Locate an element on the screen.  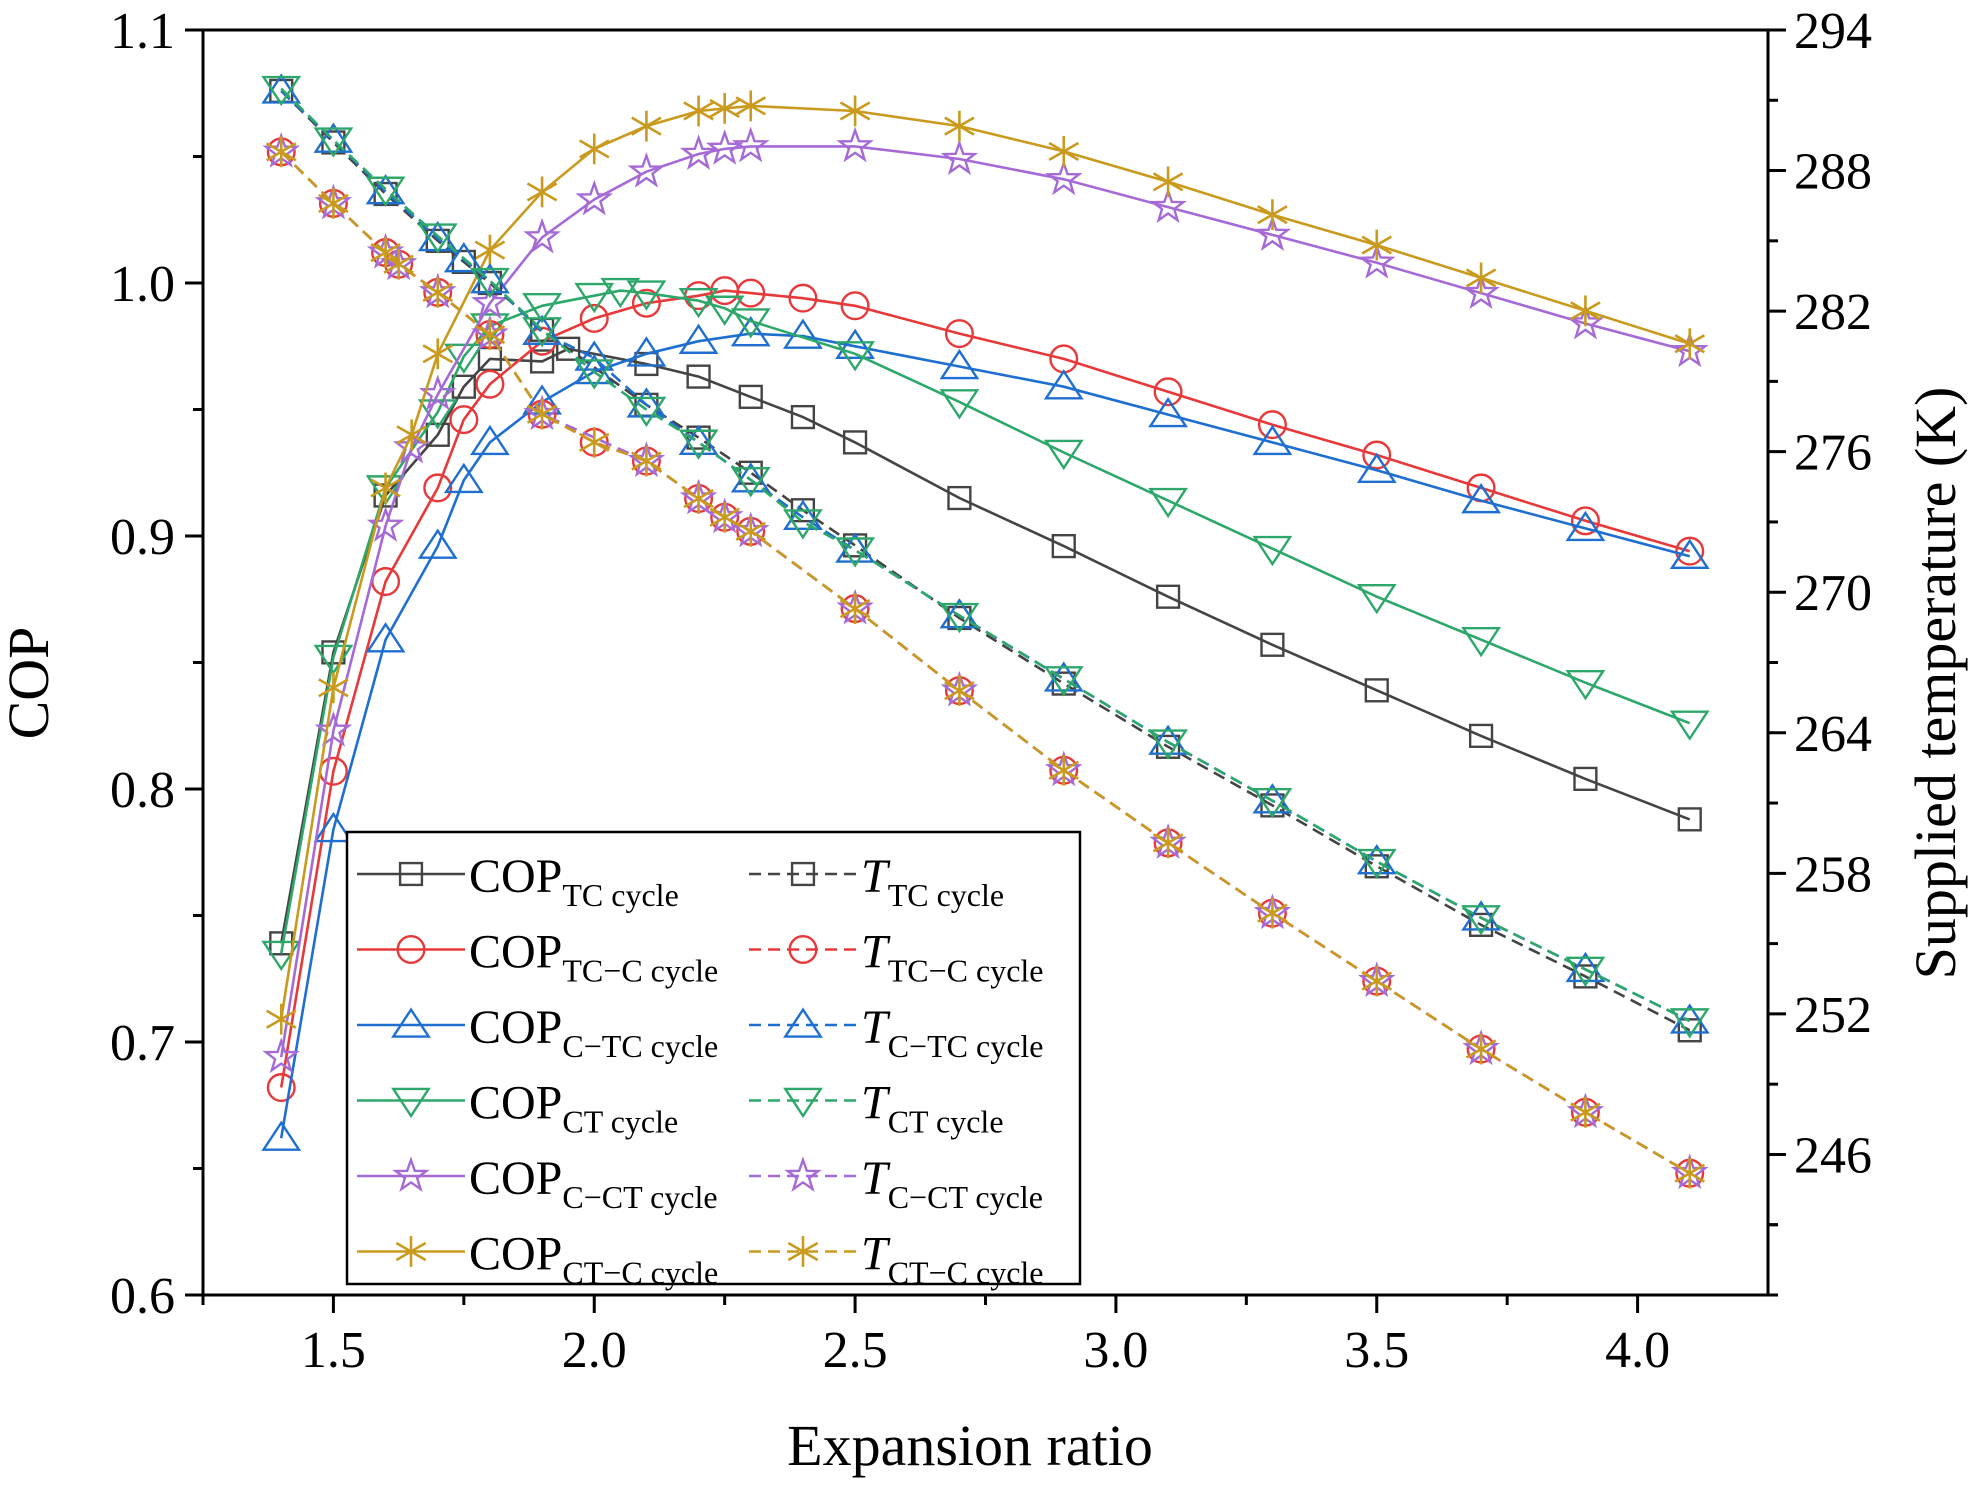
x-tick-label: 2.0 is located at coordinates (594, 1350).